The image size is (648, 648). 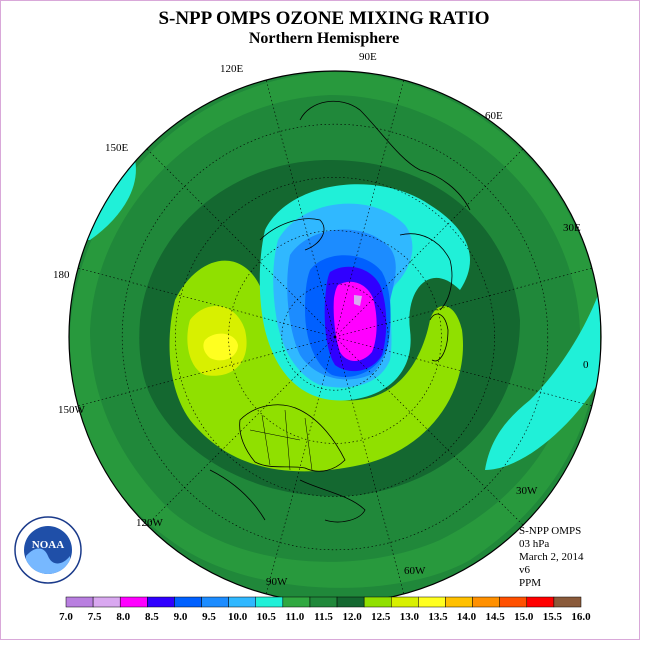 What do you see at coordinates (494, 116) in the screenshot?
I see `lon-label-60e: 60E` at bounding box center [494, 116].